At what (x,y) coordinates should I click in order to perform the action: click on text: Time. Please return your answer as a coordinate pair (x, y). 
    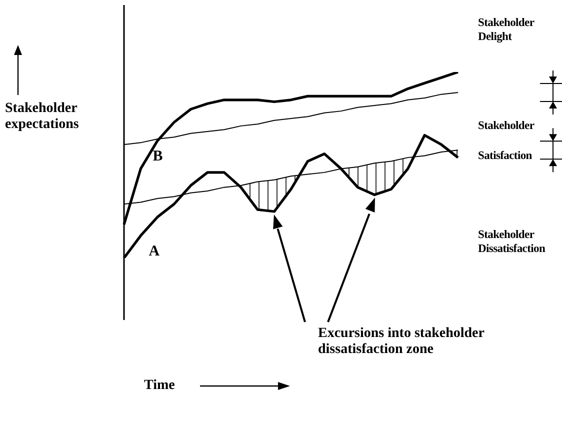
    Looking at the image, I should click on (159, 386).